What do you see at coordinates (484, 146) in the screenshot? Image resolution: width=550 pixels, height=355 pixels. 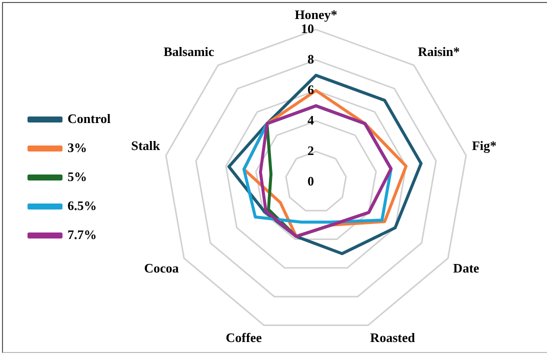 I see `spoke-label: Fig*` at bounding box center [484, 146].